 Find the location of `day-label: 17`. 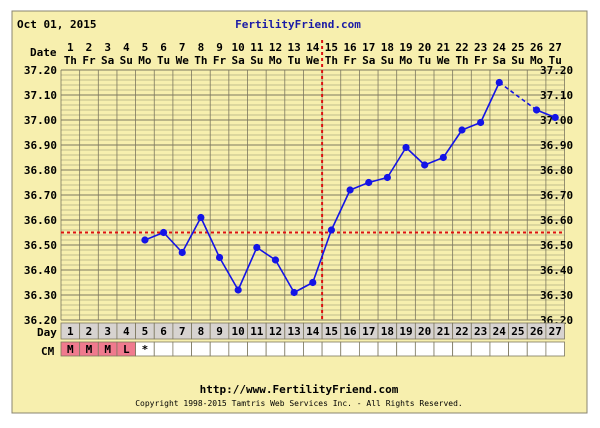

day-label: 17 is located at coordinates (368, 331).